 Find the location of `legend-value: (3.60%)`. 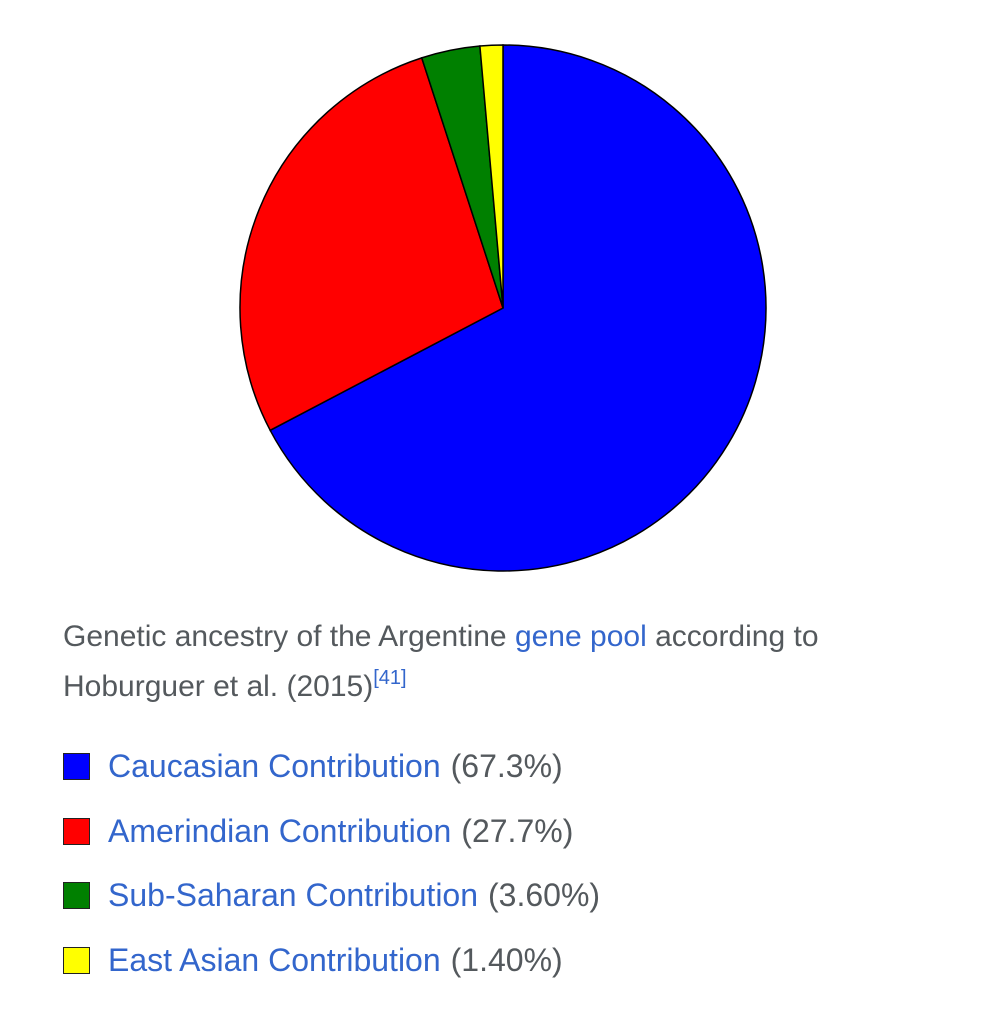

legend-value: (3.60%) is located at coordinates (544, 895).